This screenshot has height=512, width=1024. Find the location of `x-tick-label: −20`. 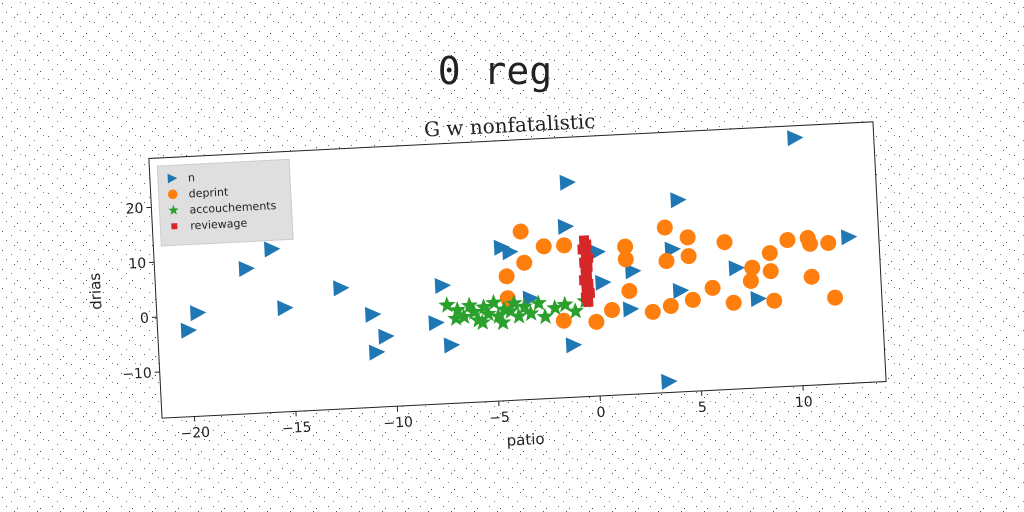

x-tick-label: −20 is located at coordinates (195, 433).